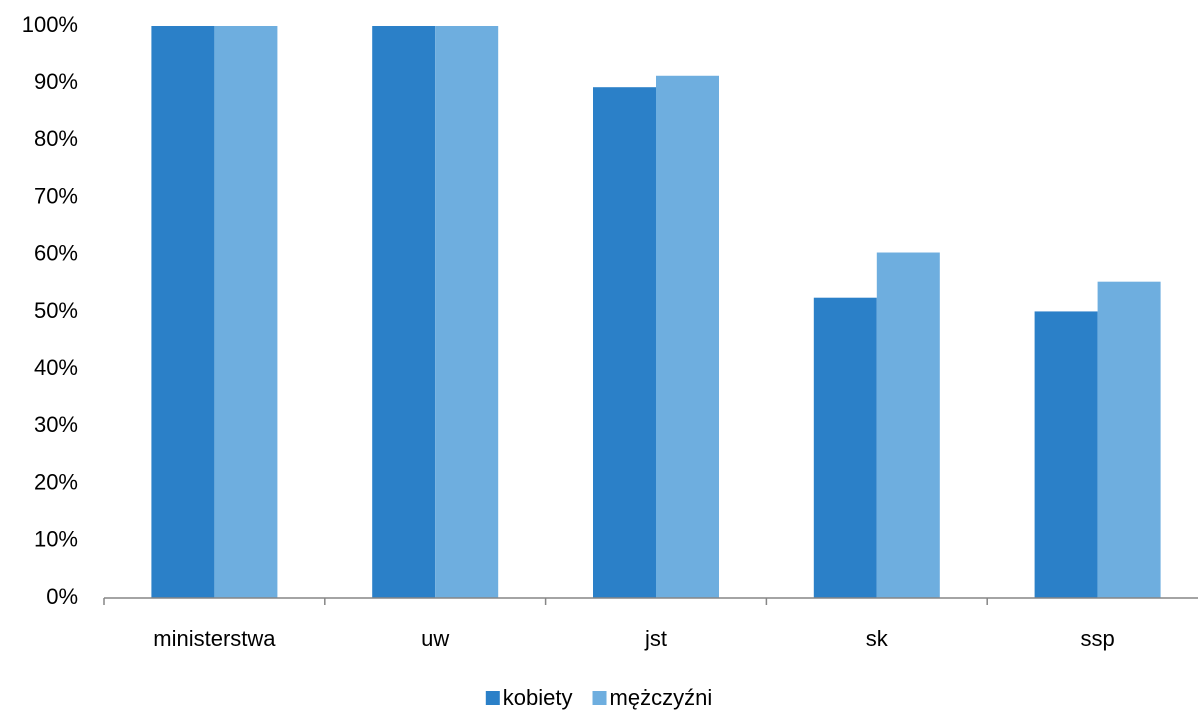 Image resolution: width=1198 pixels, height=713 pixels. Describe the element at coordinates (56, 424) in the screenshot. I see `y-tick-label: 30%` at that location.